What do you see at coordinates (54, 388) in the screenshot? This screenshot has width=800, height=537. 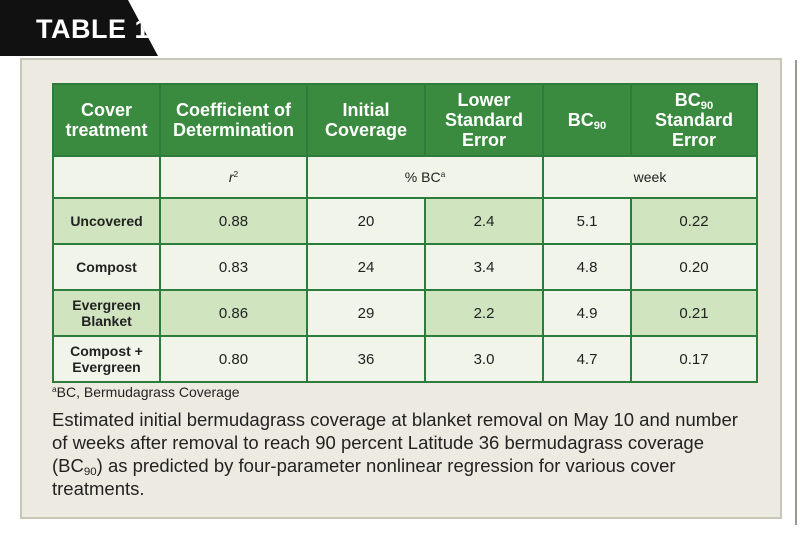 I see `footnote-marker: a` at bounding box center [54, 388].